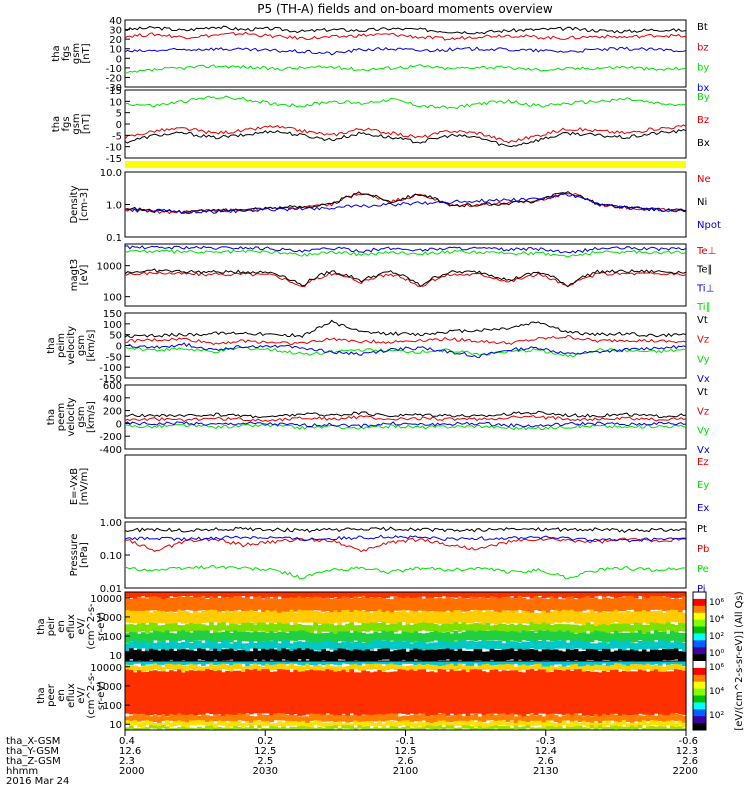 Image resolution: width=750 pixels, height=804 pixels. I want to click on y-axis-label-line: fgs, so click(66, 53).